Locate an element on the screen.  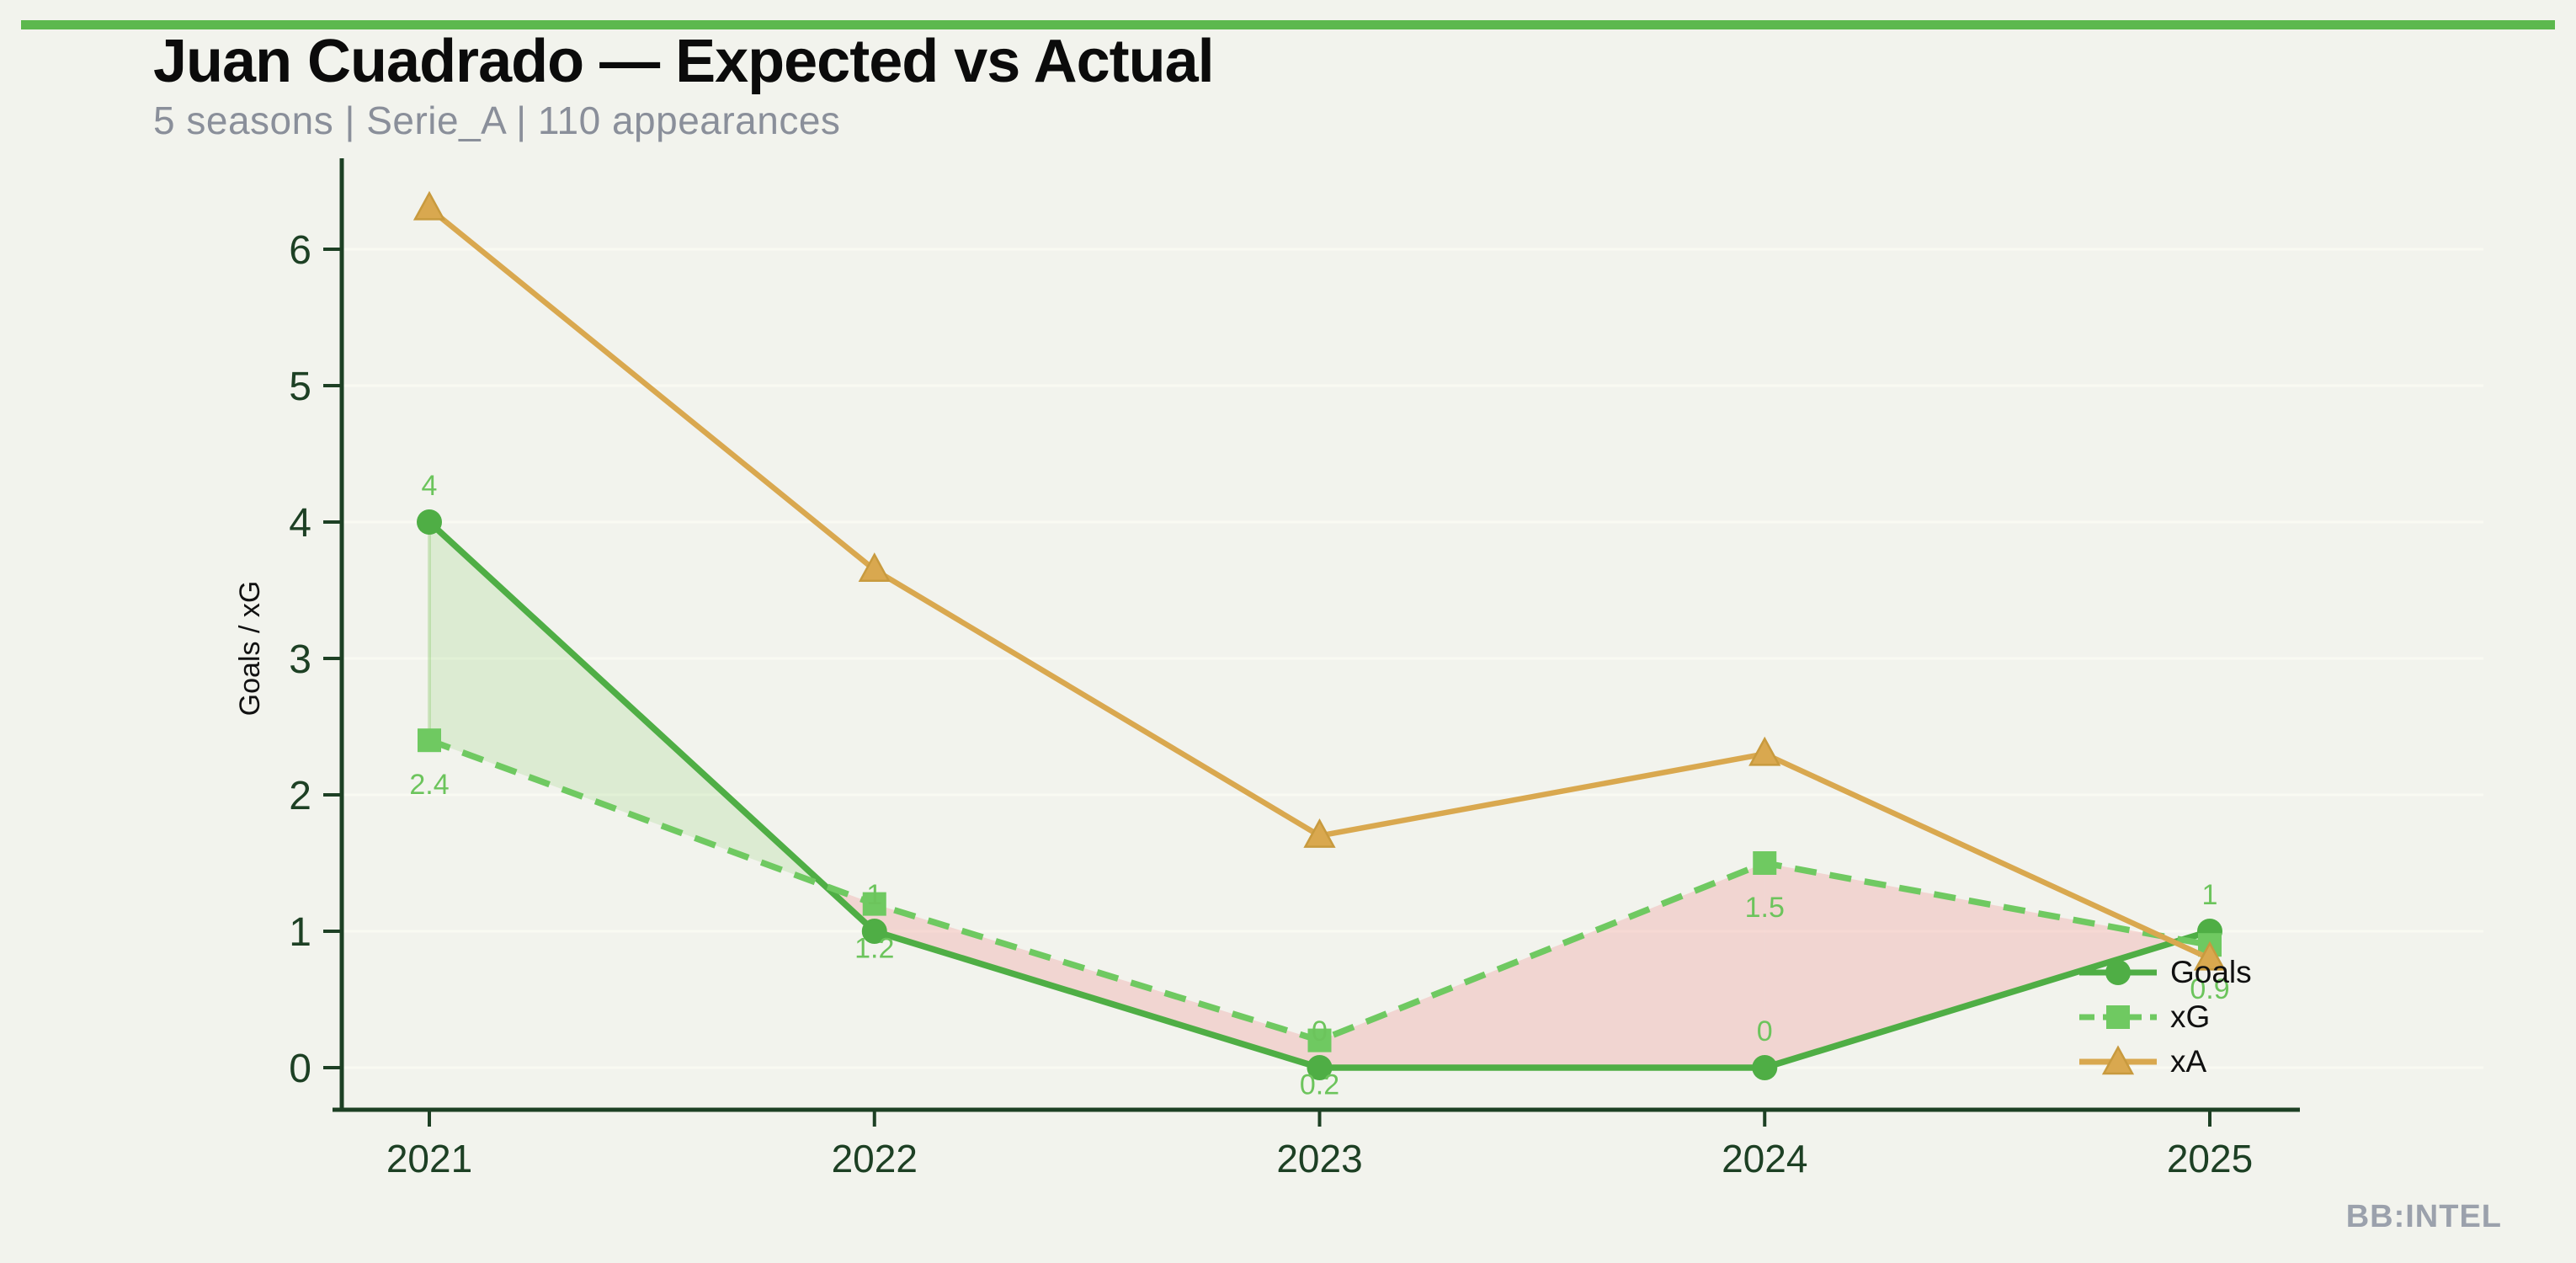
watermark: BB:INTEL is located at coordinates (2423, 1216).